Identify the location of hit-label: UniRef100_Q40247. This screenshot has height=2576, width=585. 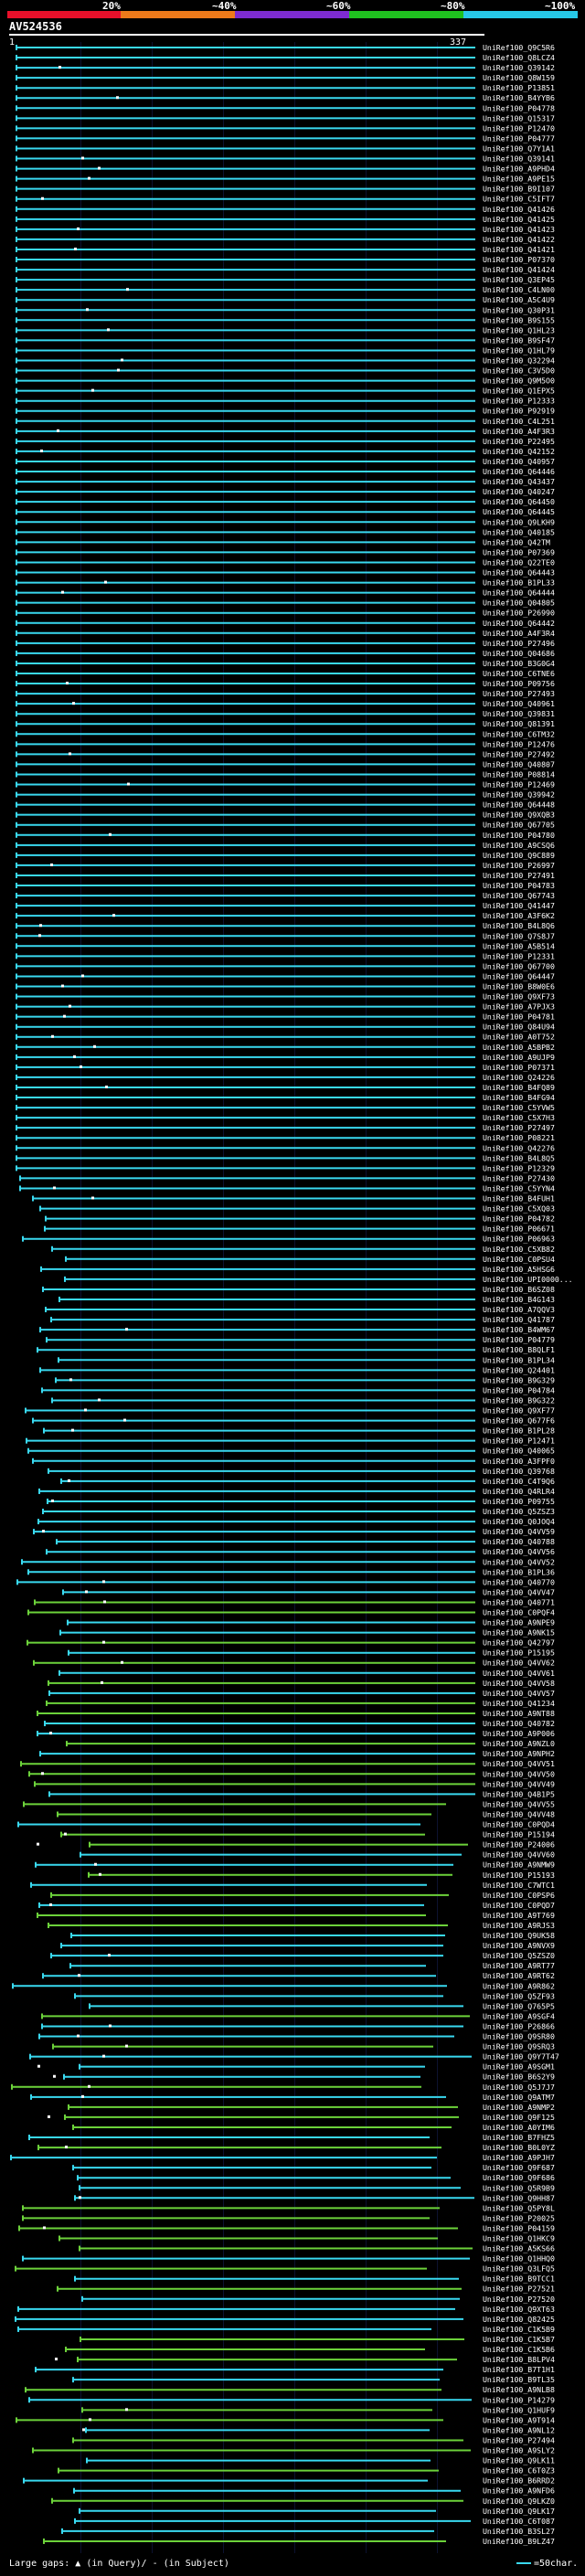
(519, 491).